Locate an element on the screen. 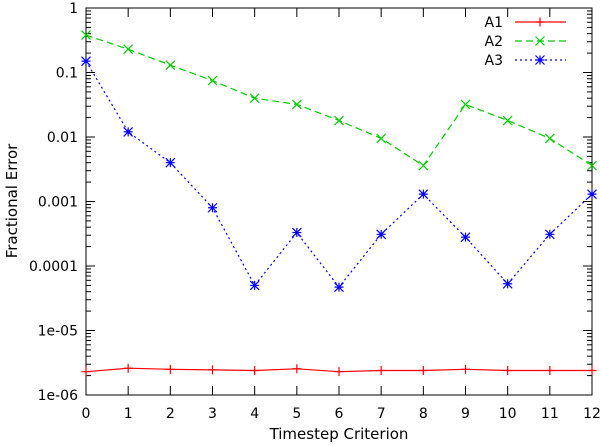 The image size is (600, 445). x-tick-label: 9 is located at coordinates (465, 414).